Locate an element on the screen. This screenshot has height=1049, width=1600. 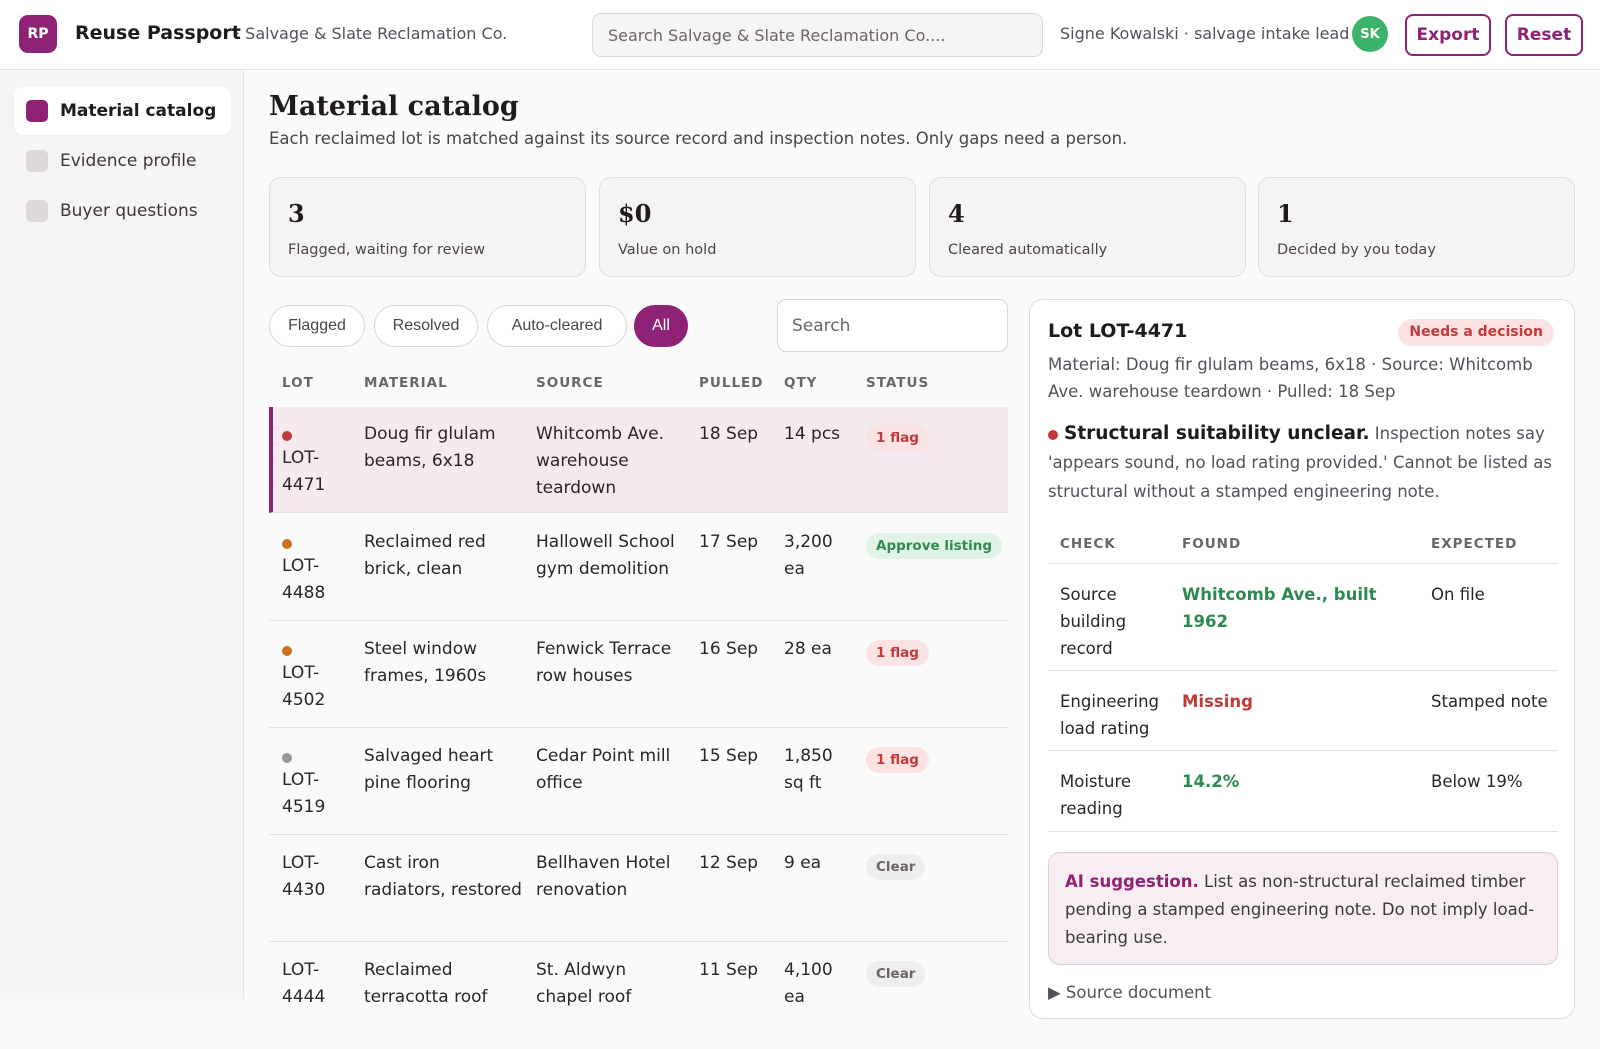
material-cell: Salvaged heart pine flooring is located at coordinates (429, 769).